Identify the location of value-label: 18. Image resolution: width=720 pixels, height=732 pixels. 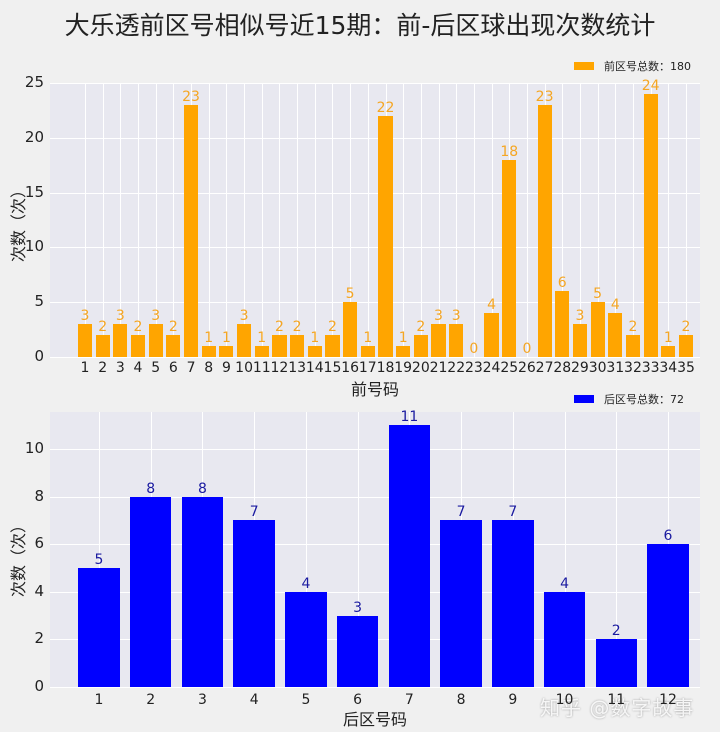
(509, 151).